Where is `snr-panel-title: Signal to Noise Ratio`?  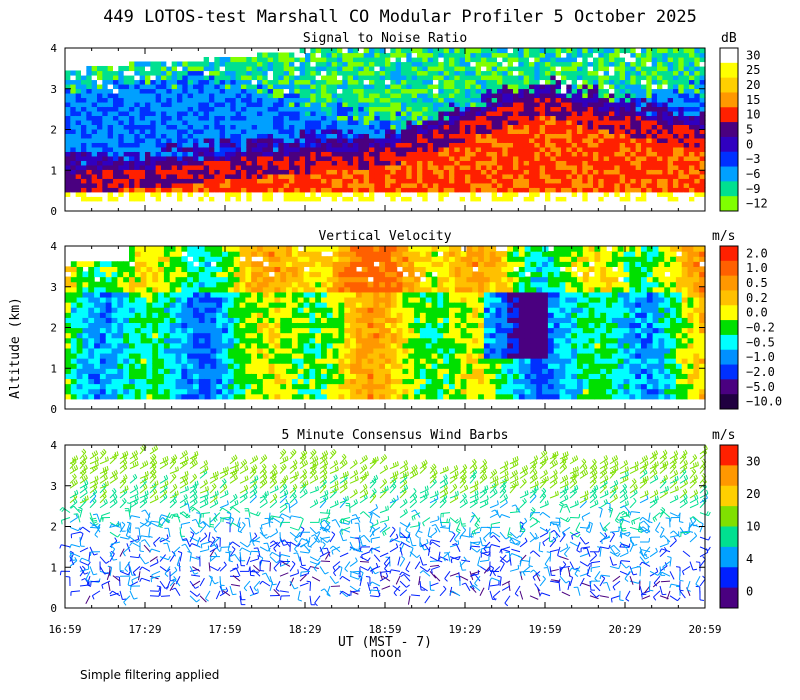 snr-panel-title: Signal to Noise Ratio is located at coordinates (385, 38).